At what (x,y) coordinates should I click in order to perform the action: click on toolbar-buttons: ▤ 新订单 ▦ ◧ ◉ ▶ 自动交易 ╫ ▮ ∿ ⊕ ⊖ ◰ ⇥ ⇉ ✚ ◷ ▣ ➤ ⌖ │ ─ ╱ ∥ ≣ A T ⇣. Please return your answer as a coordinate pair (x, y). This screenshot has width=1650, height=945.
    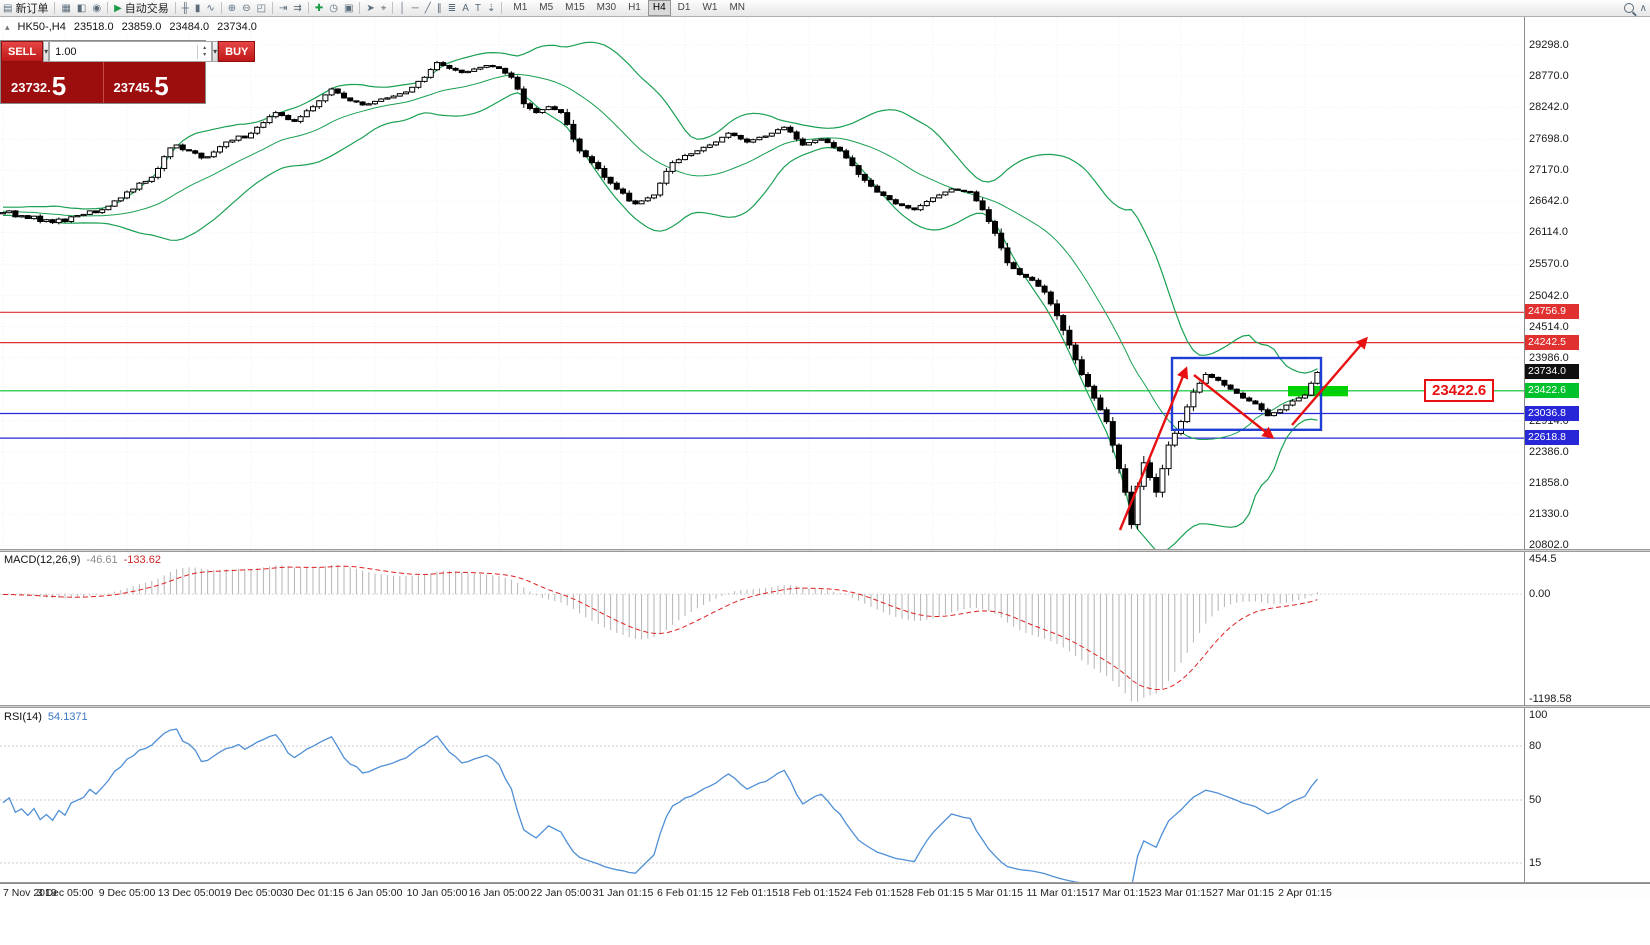
    Looking at the image, I should click on (252, 8).